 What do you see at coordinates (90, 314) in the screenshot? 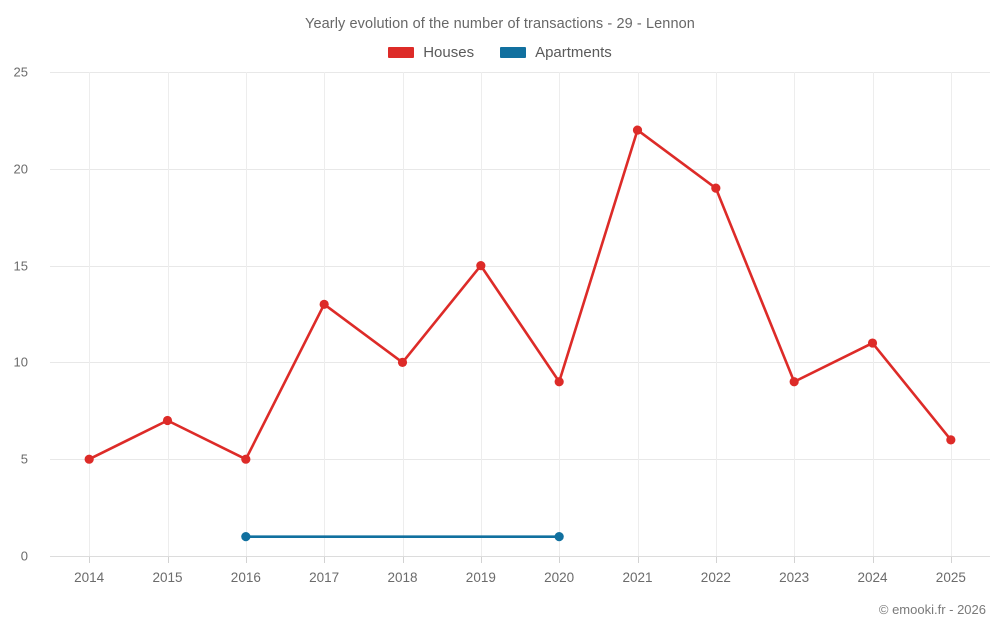
I see `gridline-x-2014` at bounding box center [90, 314].